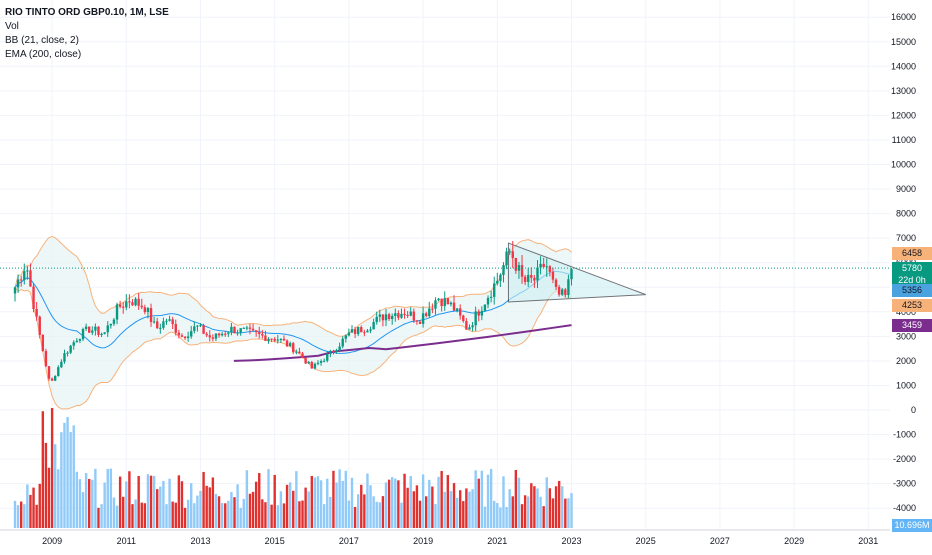  What do you see at coordinates (912, 290) in the screenshot?
I see `bb-basis-badge: 5356` at bounding box center [912, 290].